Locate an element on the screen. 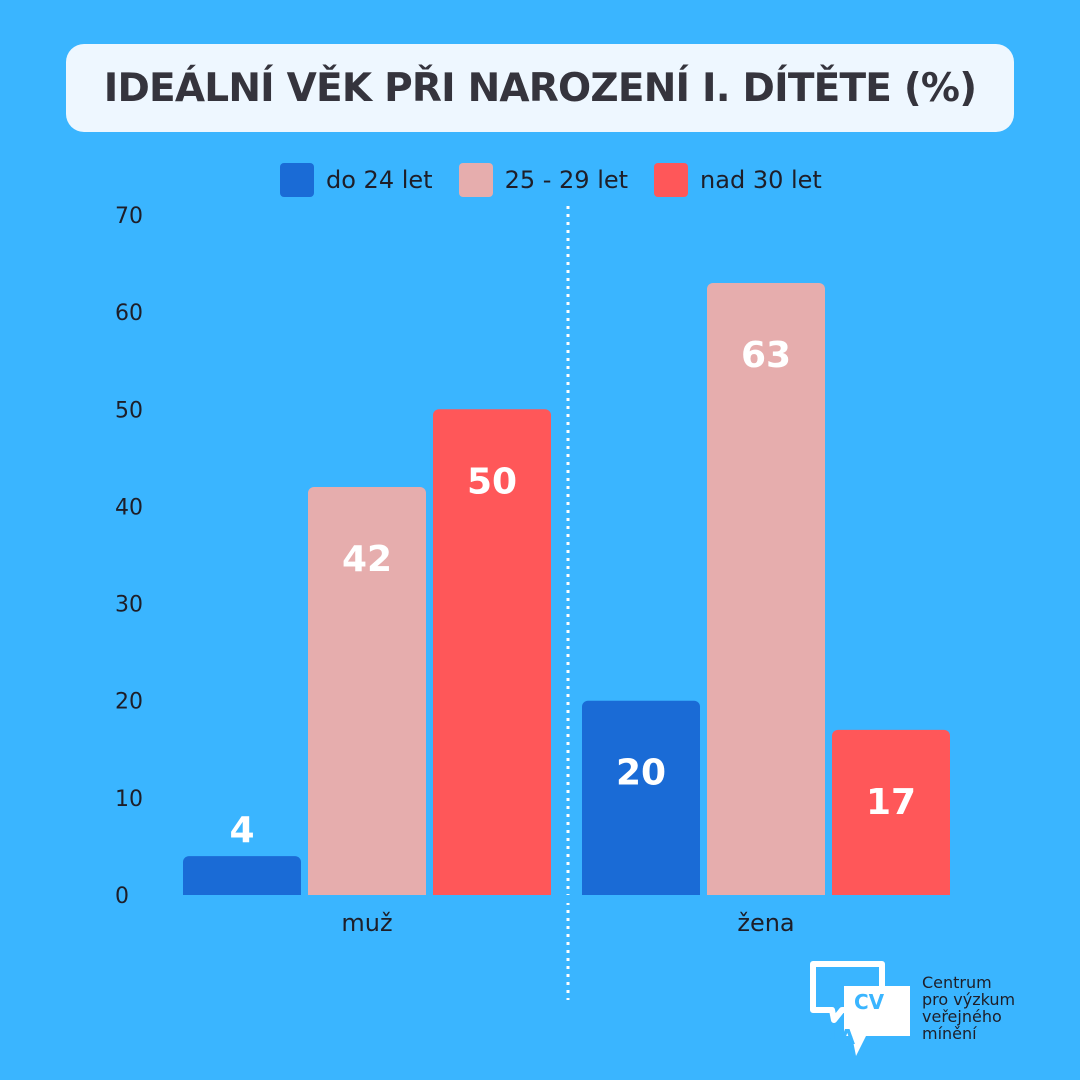  chart-title: IDEÁLNÍ VĚK PŘI NAROZENÍ I. DÍTĚTE (%) is located at coordinates (540, 88).